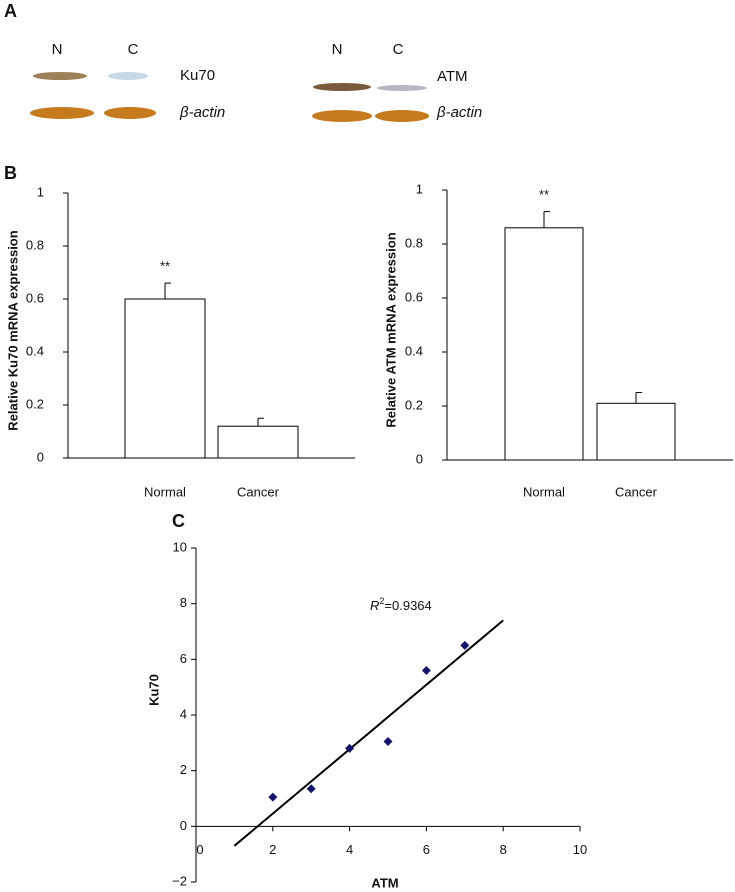 This screenshot has width=735, height=892. Describe the element at coordinates (390, 329) in the screenshot. I see `y-axis-label: Relative ATM mRNA expression` at that location.